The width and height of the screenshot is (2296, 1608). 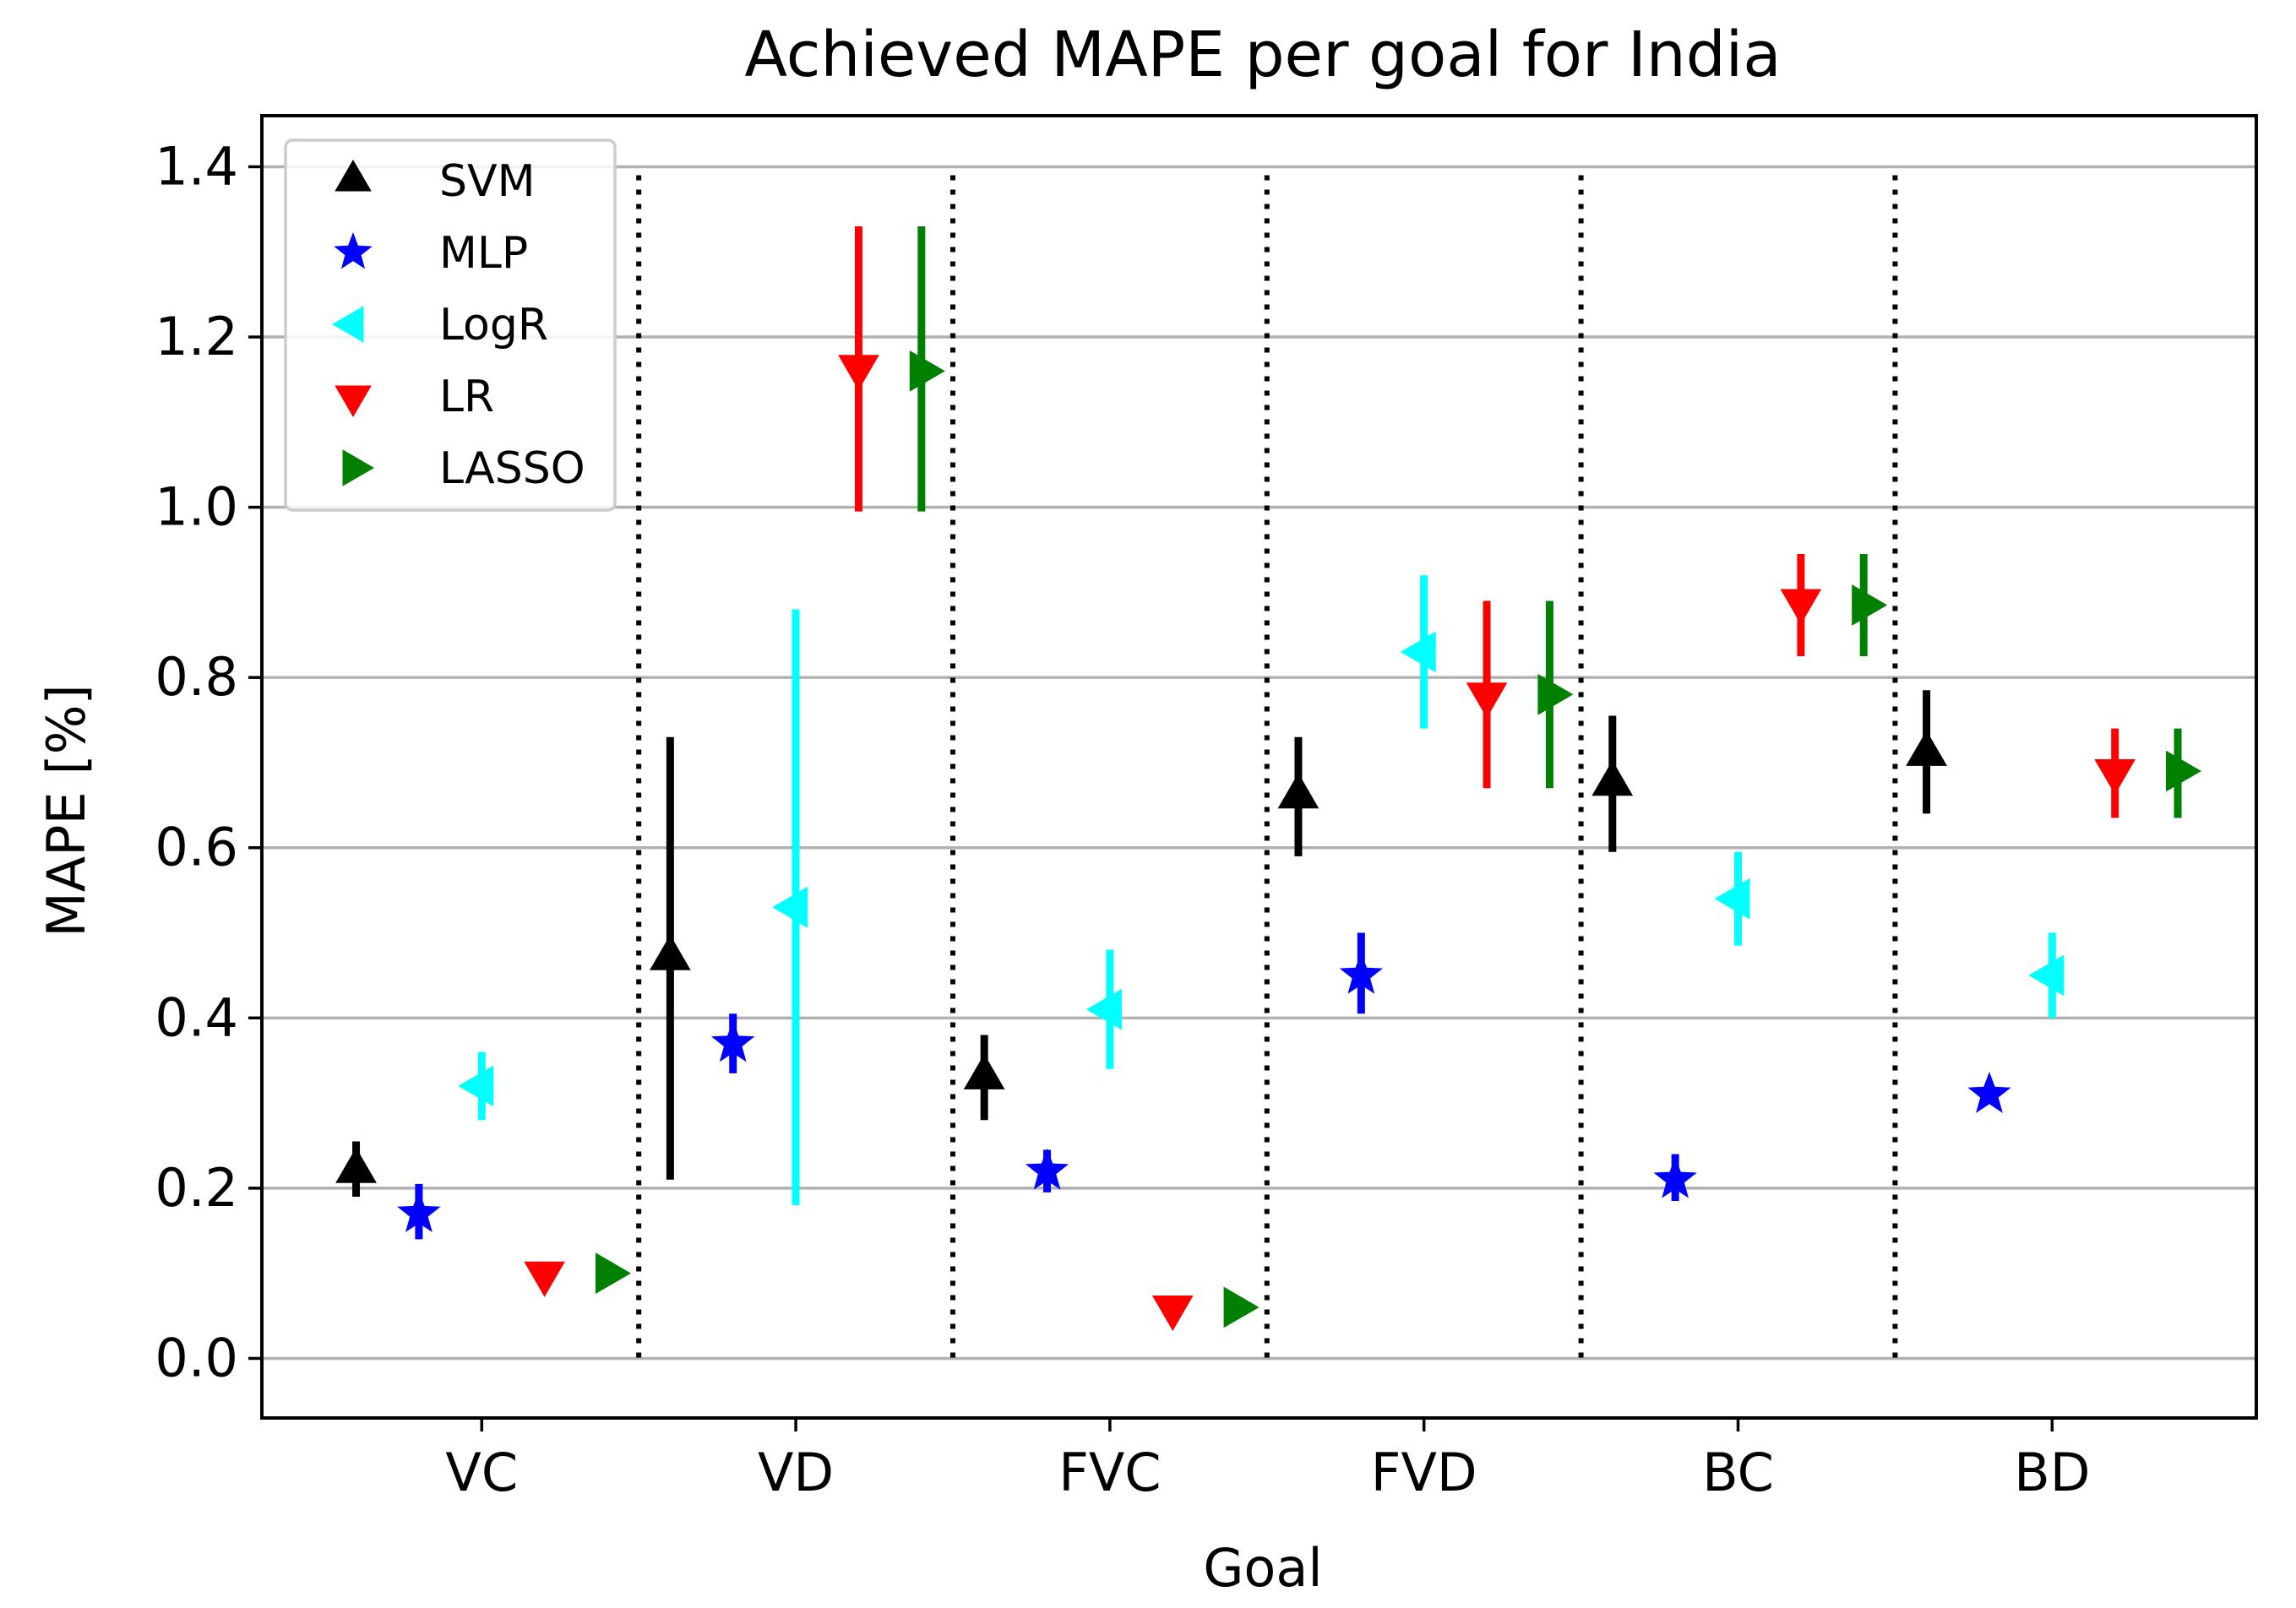 What do you see at coordinates (419, 1211) in the screenshot?
I see `mlp-point-vc` at bounding box center [419, 1211].